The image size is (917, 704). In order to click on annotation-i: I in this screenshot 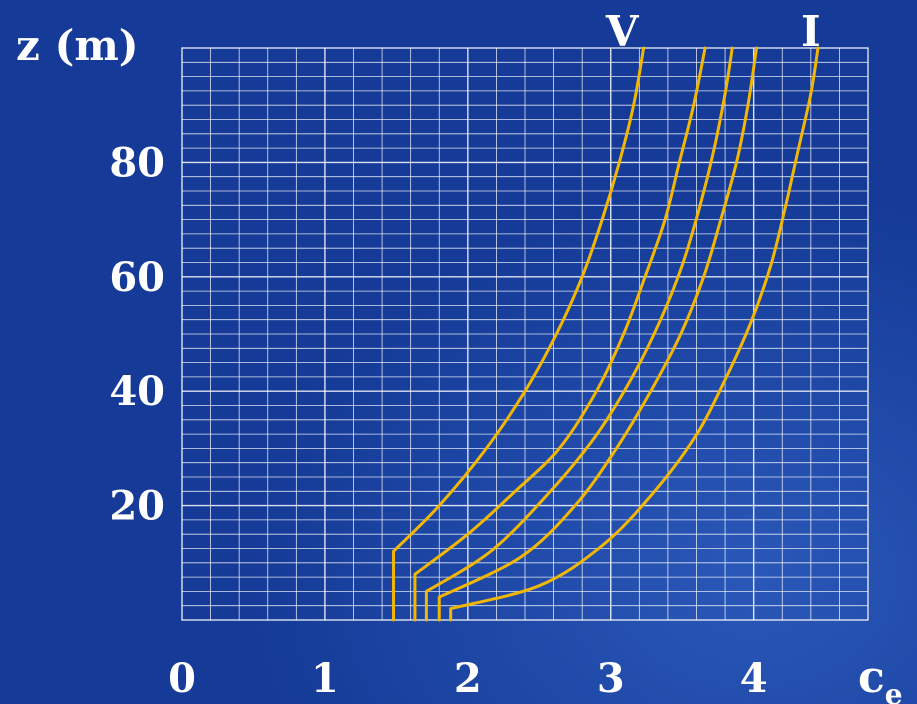, I will do `click(811, 31)`.